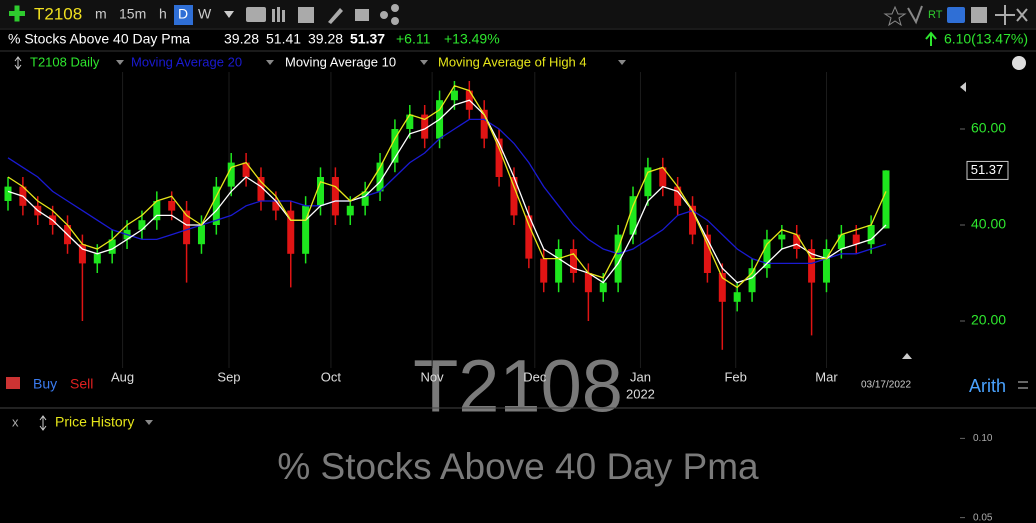 The height and width of the screenshot is (523, 1036). What do you see at coordinates (283, 39) in the screenshot?
I see `quote-high: 51.41` at bounding box center [283, 39].